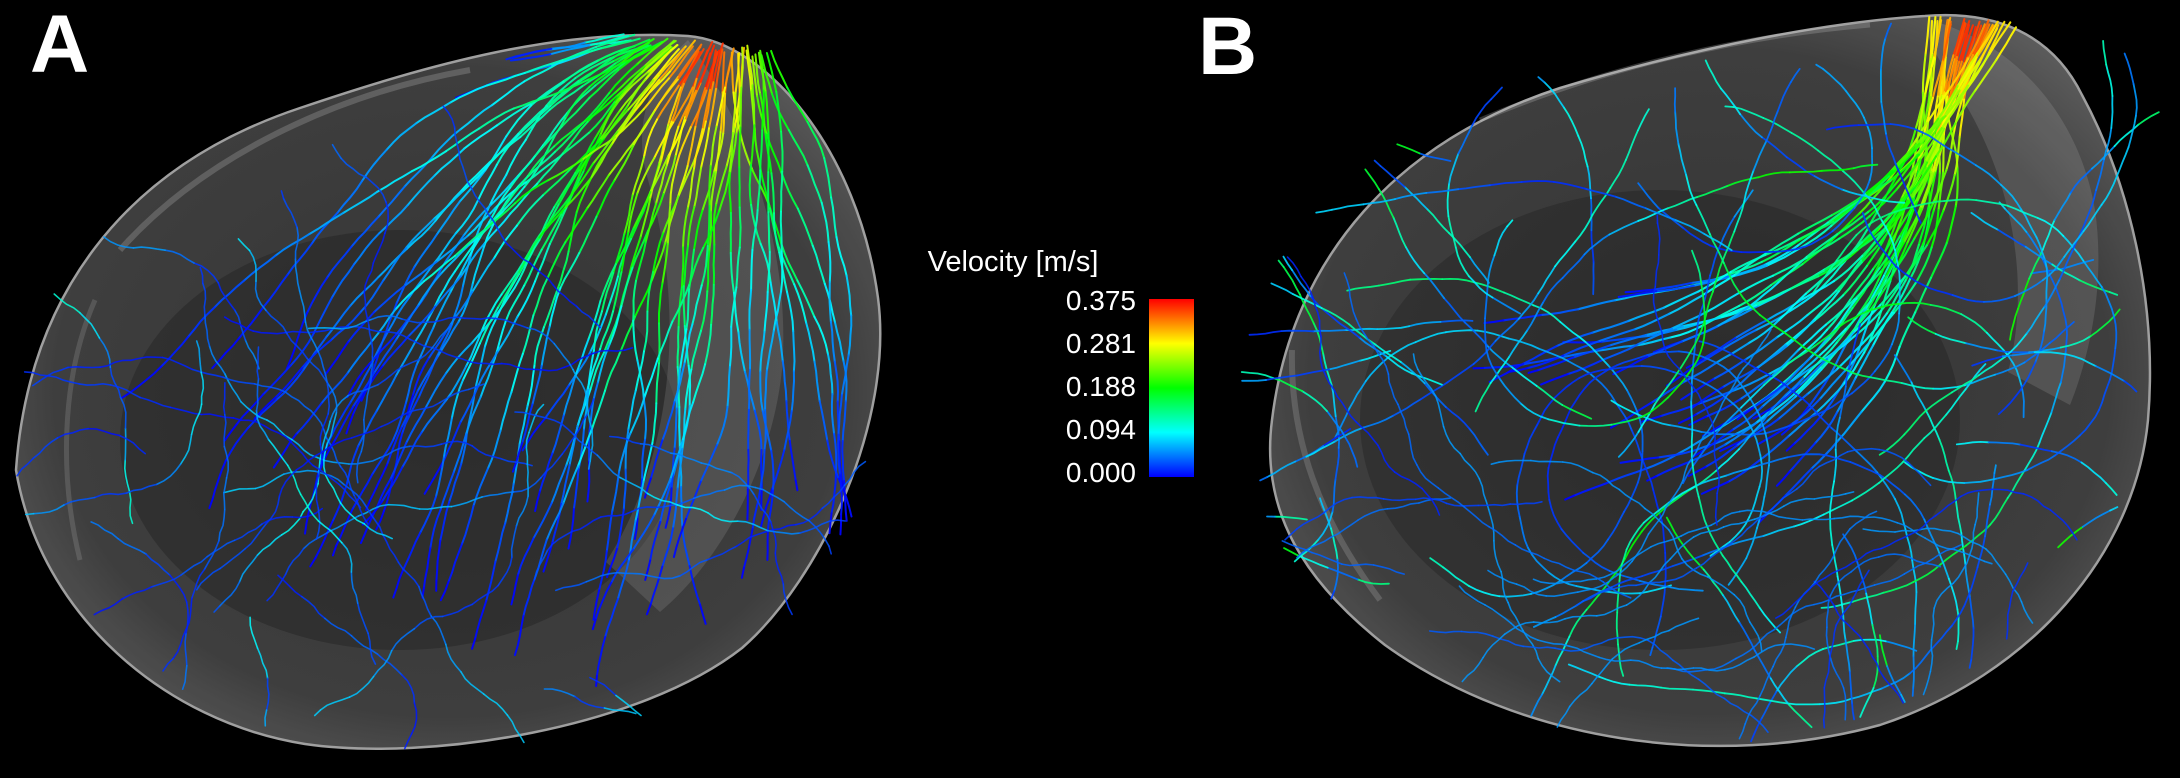  Describe the element at coordinates (60, 45) in the screenshot. I see `panel-a-label: A` at that location.